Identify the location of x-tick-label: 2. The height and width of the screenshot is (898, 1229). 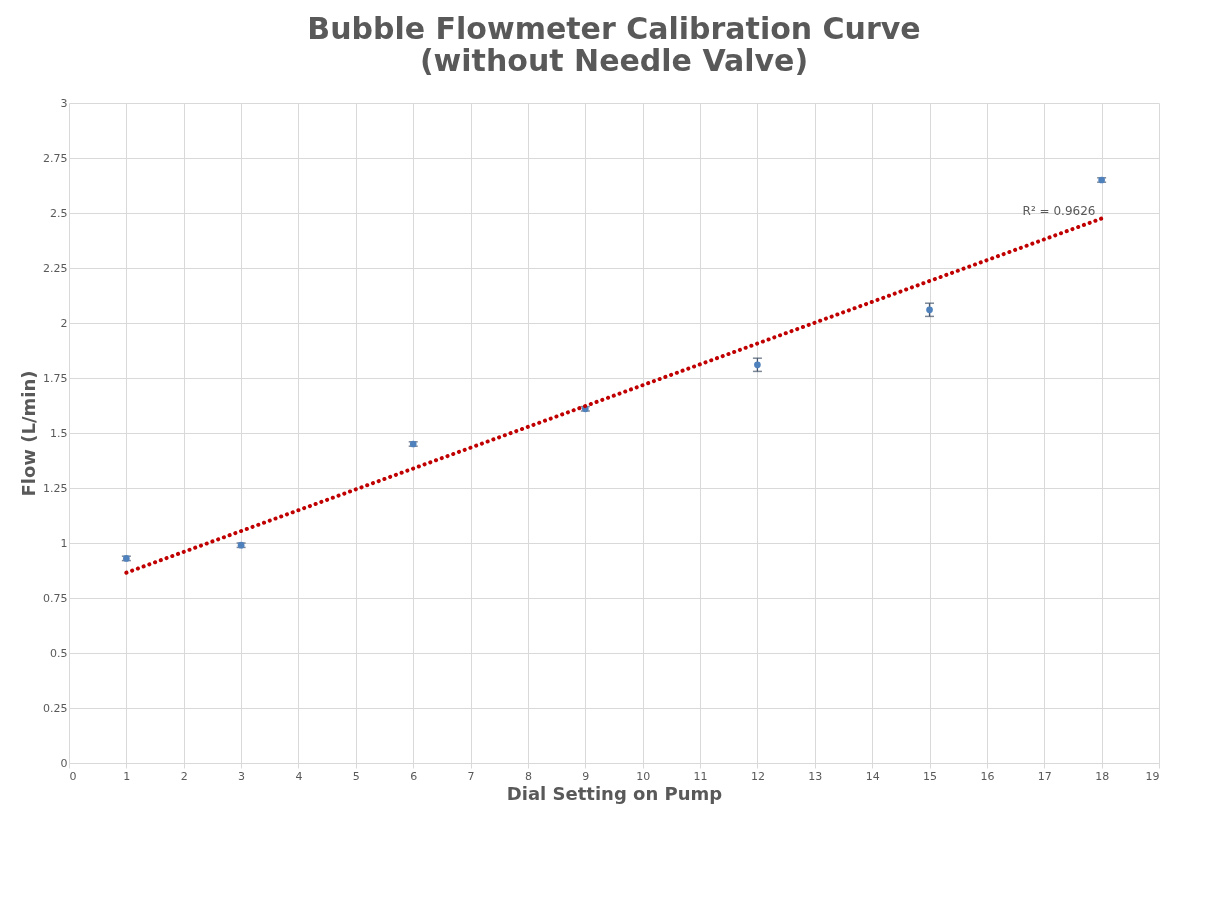
(184, 776).